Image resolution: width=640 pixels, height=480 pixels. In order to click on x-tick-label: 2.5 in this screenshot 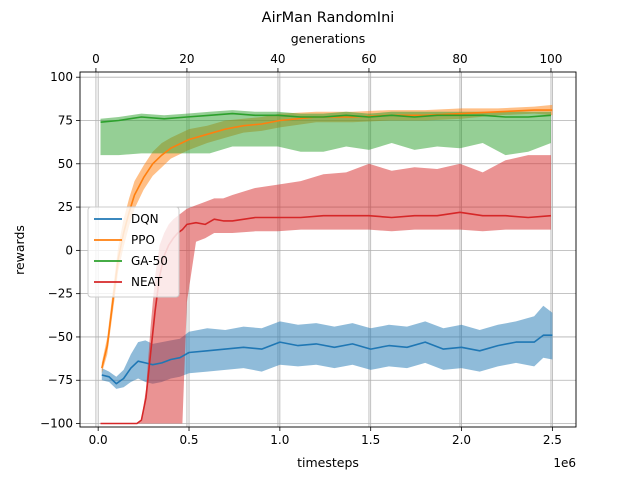, I will do `click(552, 440)`.